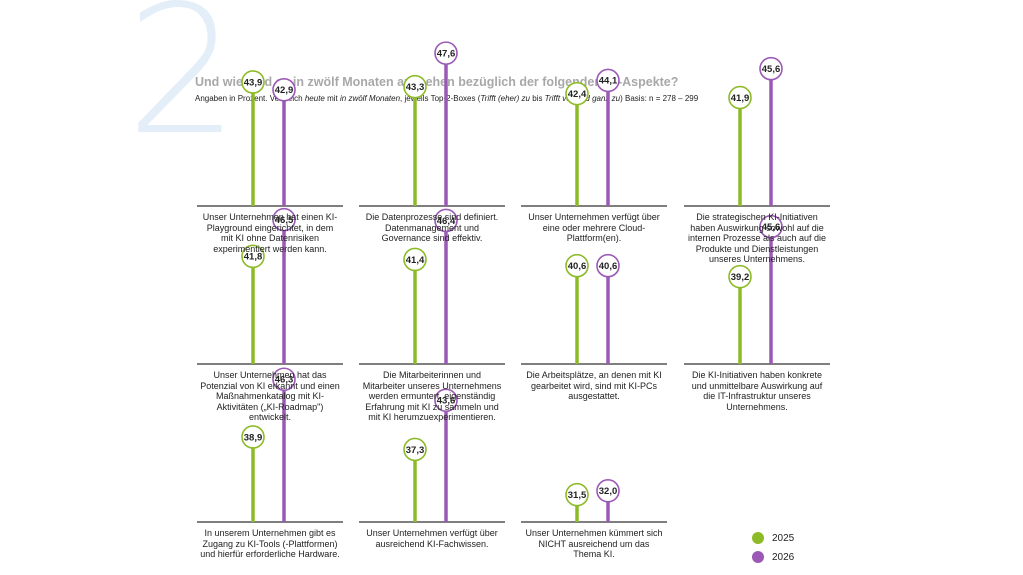  What do you see at coordinates (758, 538) in the screenshot?
I see `legend-swatch-2025` at bounding box center [758, 538].